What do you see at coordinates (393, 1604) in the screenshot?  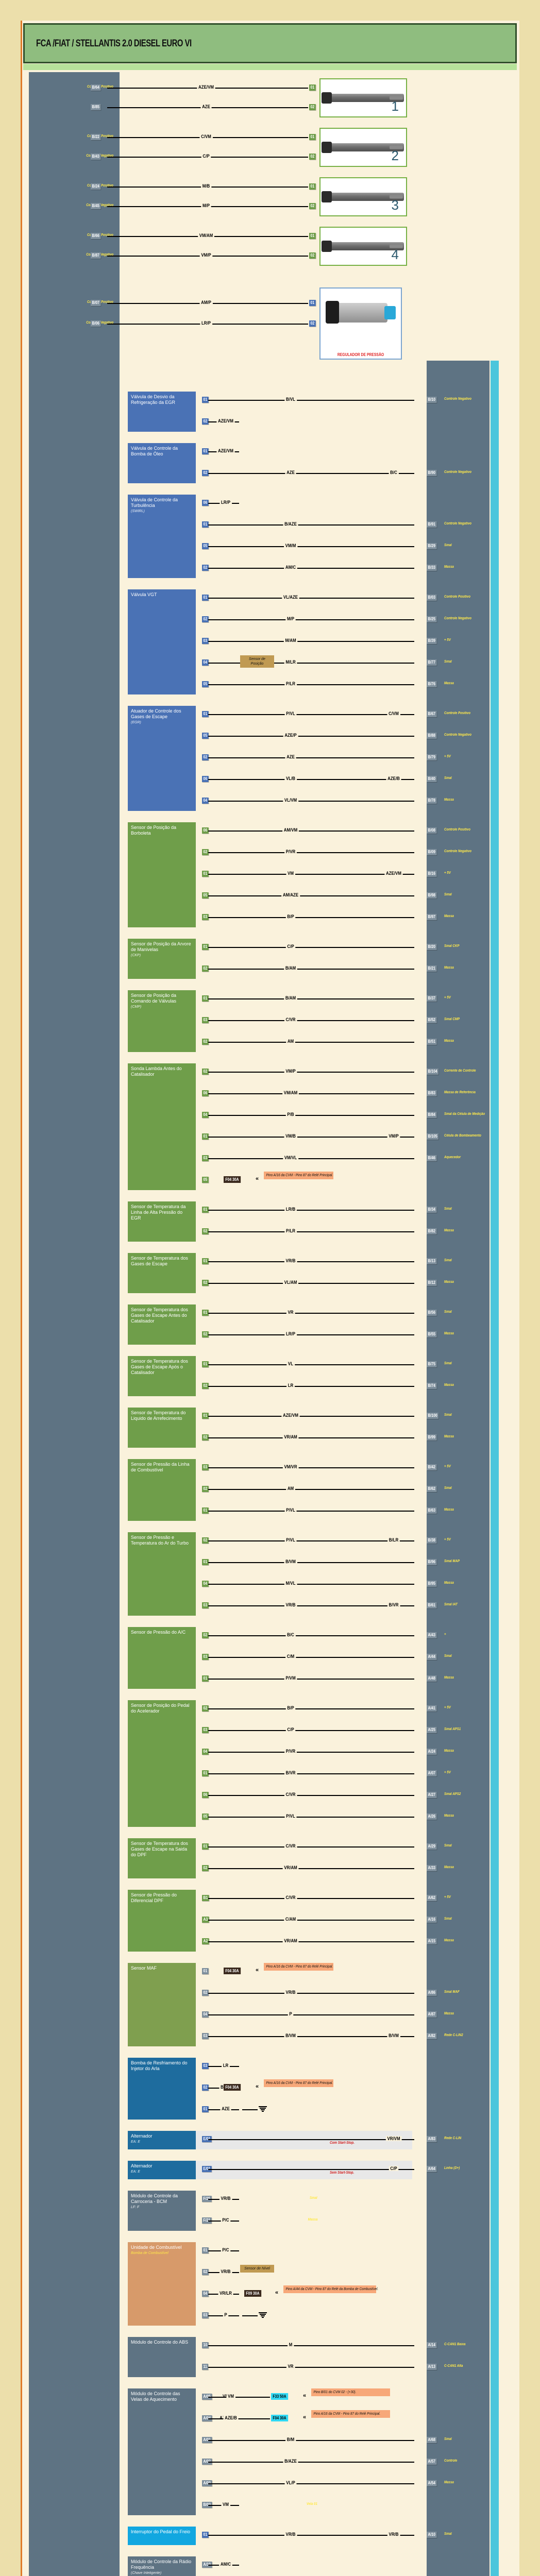 I see `wire-code: B/VR` at bounding box center [393, 1604].